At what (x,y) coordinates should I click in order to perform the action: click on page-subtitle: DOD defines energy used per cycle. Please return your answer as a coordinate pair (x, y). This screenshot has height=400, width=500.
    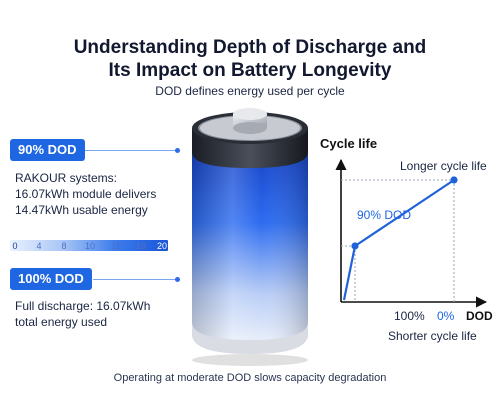
    Looking at the image, I should click on (250, 91).